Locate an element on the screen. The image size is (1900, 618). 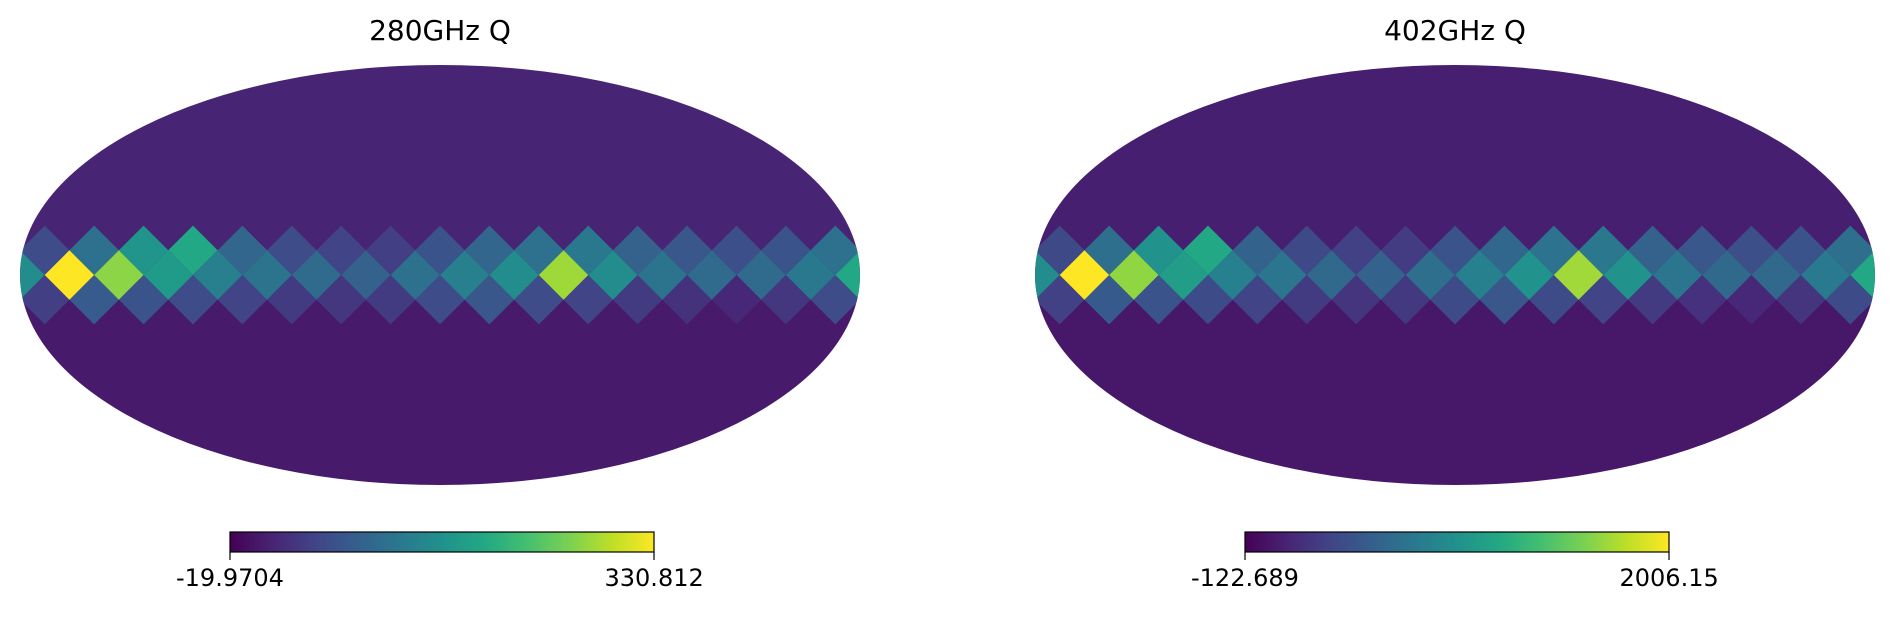
colorbar-max-label: 330.812 is located at coordinates (654, 578).